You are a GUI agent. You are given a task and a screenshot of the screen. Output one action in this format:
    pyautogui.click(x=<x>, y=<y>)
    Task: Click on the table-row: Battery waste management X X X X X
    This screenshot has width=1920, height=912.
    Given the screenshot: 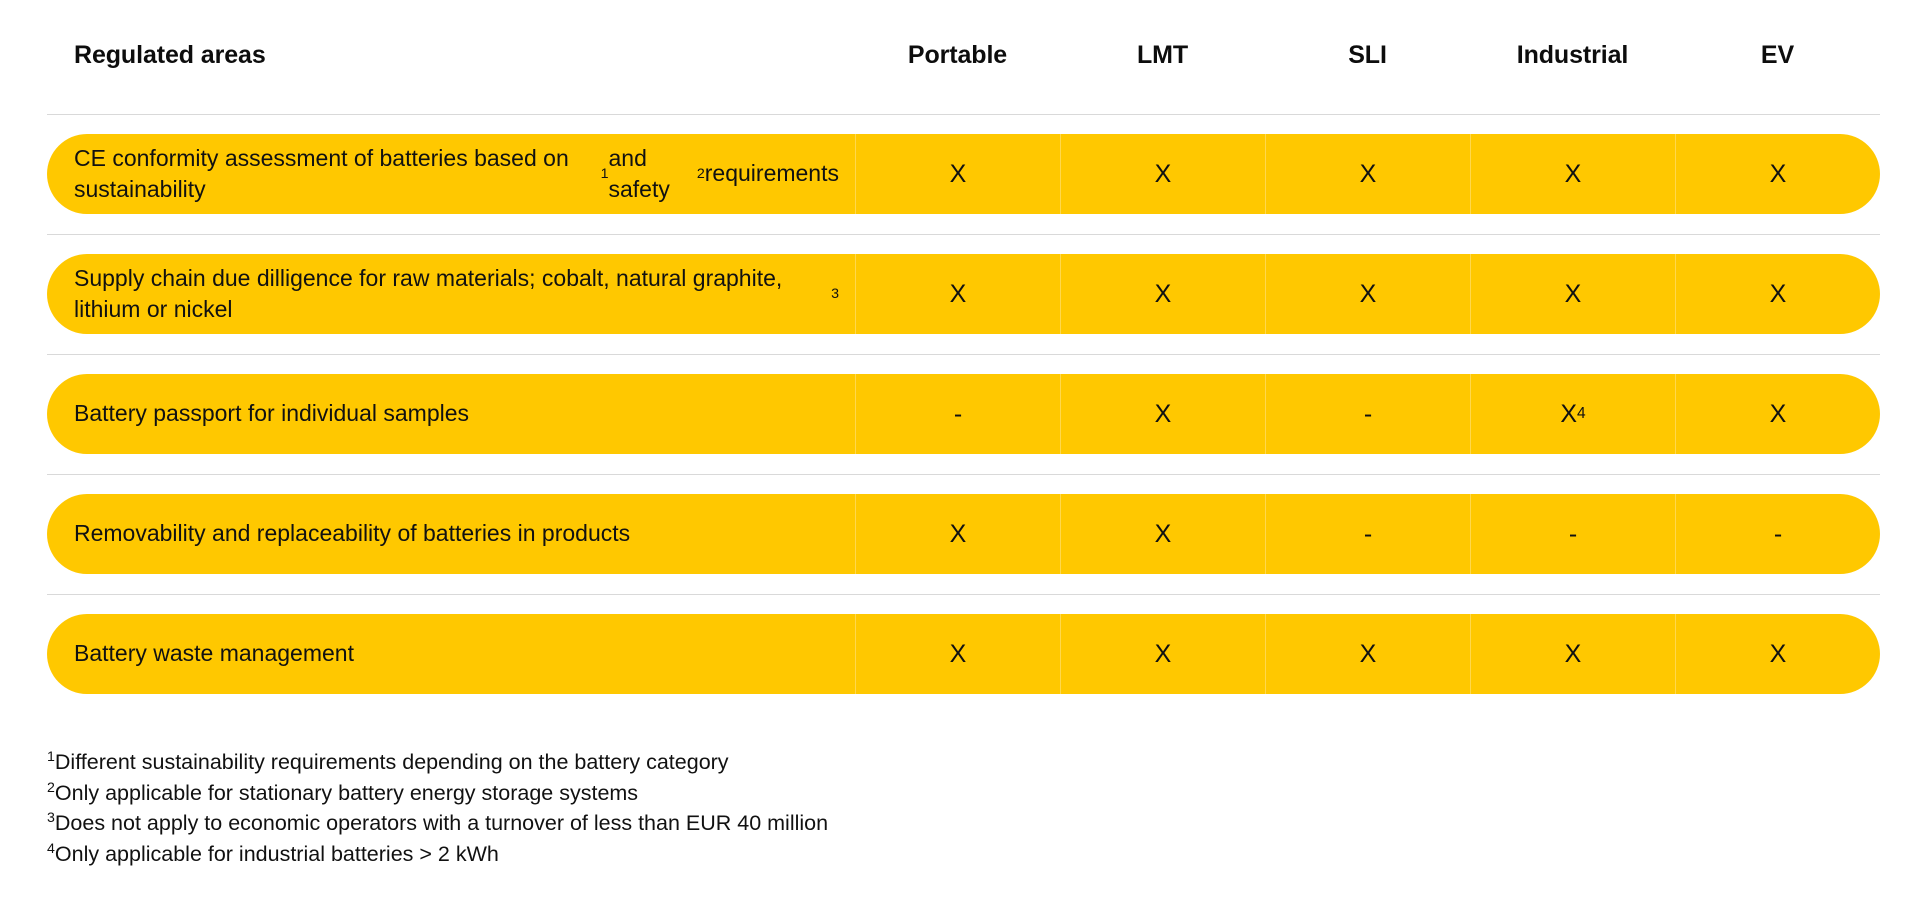 What is the action you would take?
    pyautogui.click(x=963, y=644)
    